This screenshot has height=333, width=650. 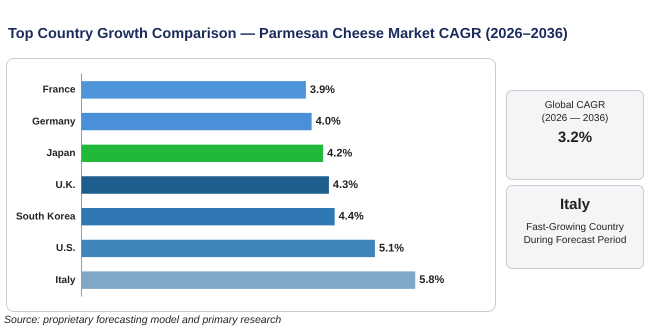 What do you see at coordinates (574, 204) in the screenshot?
I see `text: Italy` at bounding box center [574, 204].